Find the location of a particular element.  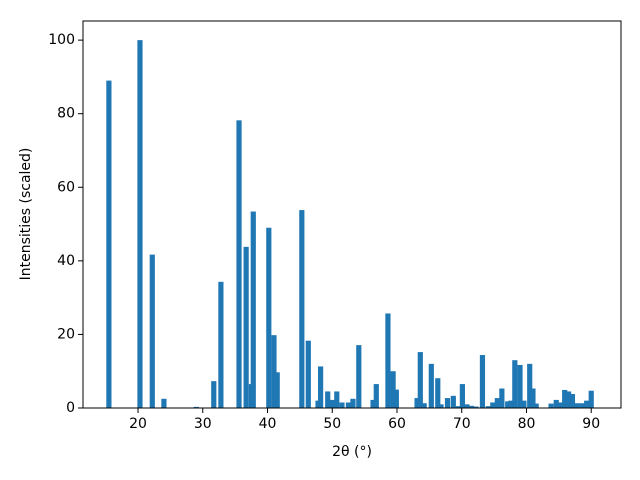

y-tick-label: 100 is located at coordinates (61, 40).